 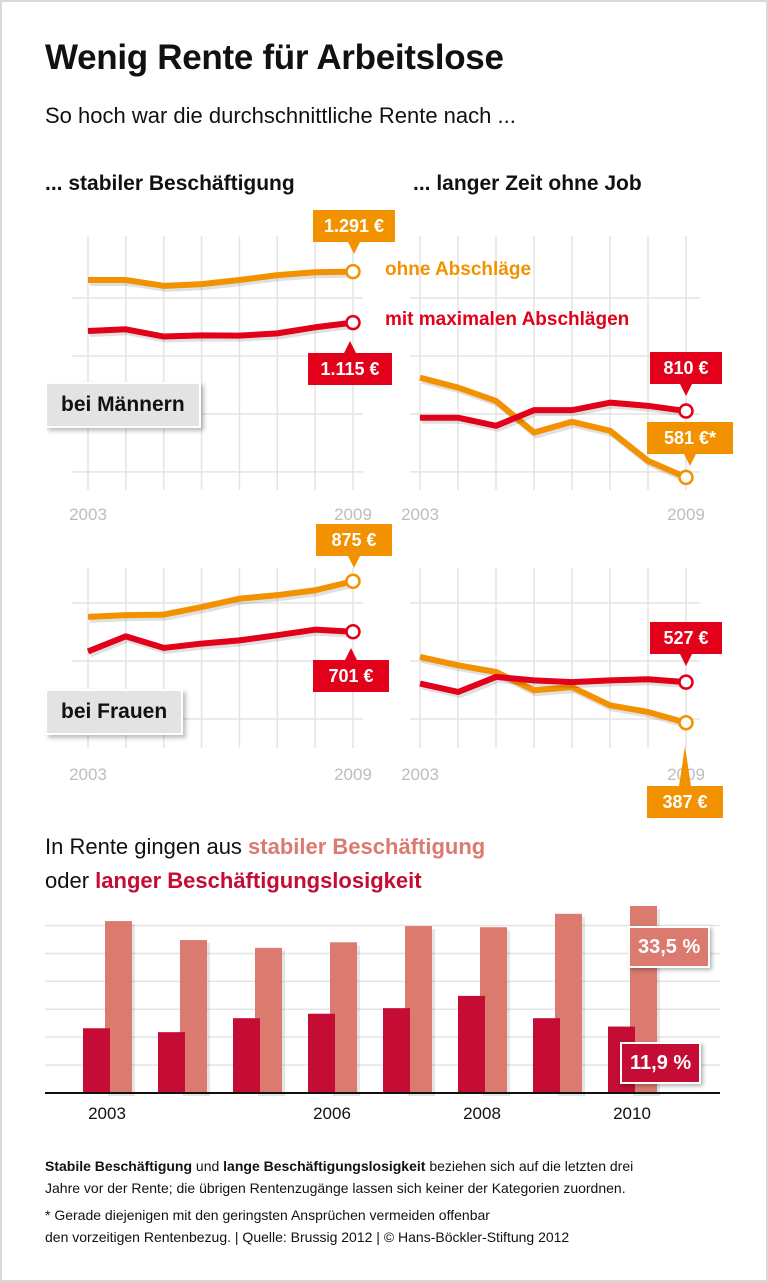 I want to click on title-stable: stabiler Beschäftigung, so click(x=367, y=846).